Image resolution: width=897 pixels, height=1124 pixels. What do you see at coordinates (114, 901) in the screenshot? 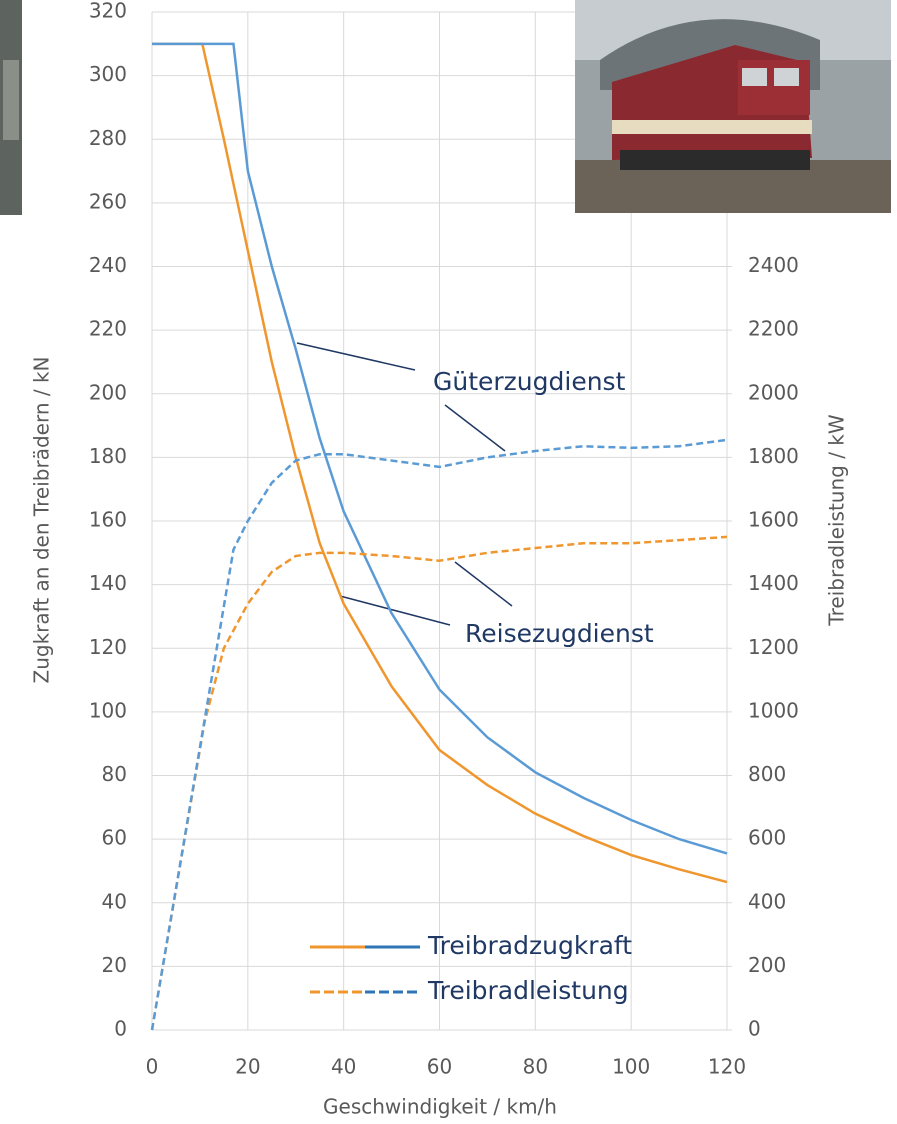
I see `y-tick-label: 40` at bounding box center [114, 901].